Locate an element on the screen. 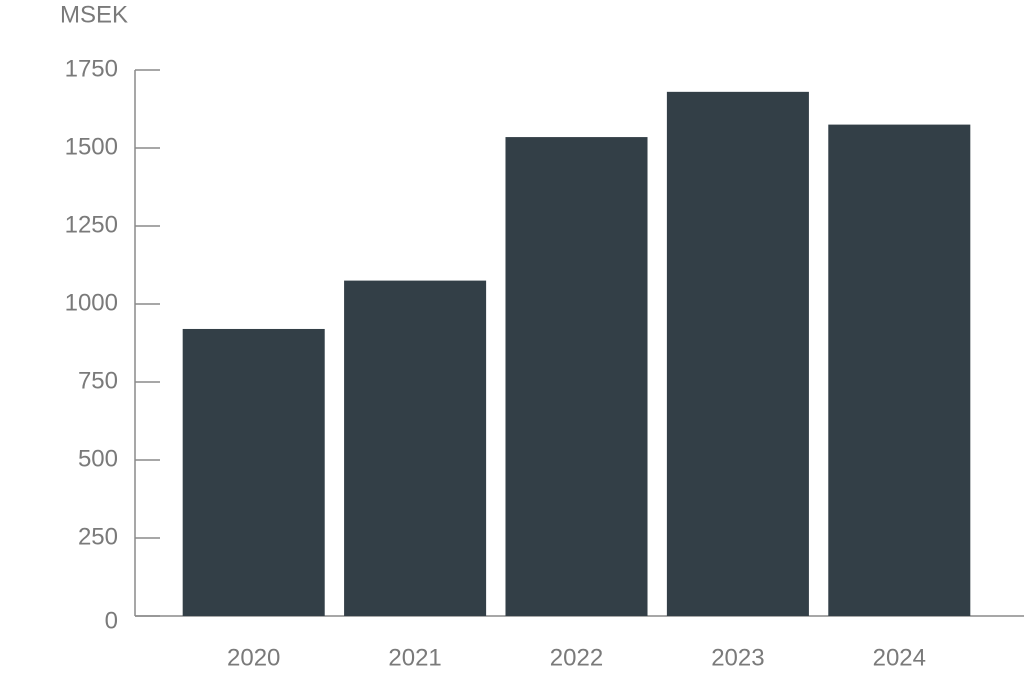  y-tick-label: 0 is located at coordinates (111, 620).